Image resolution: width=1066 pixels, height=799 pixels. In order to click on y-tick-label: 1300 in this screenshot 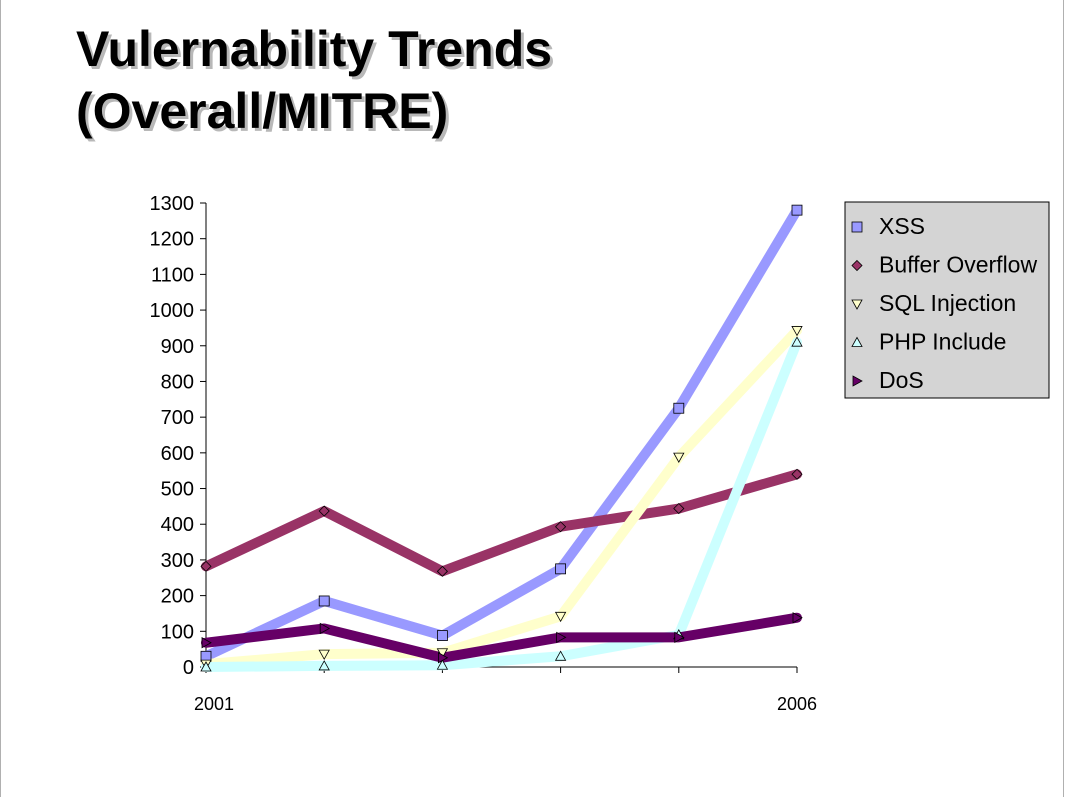, I will do `click(172, 204)`.